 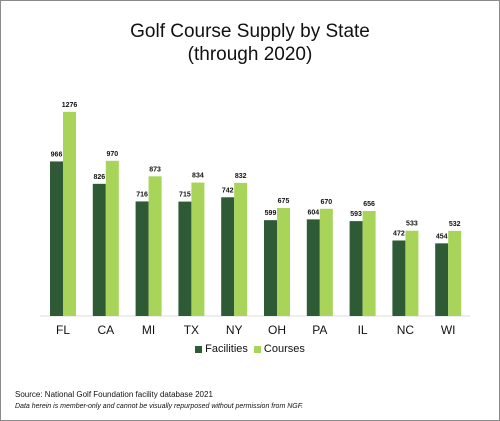 I want to click on legend-label-courses: Courses, so click(x=284, y=349).